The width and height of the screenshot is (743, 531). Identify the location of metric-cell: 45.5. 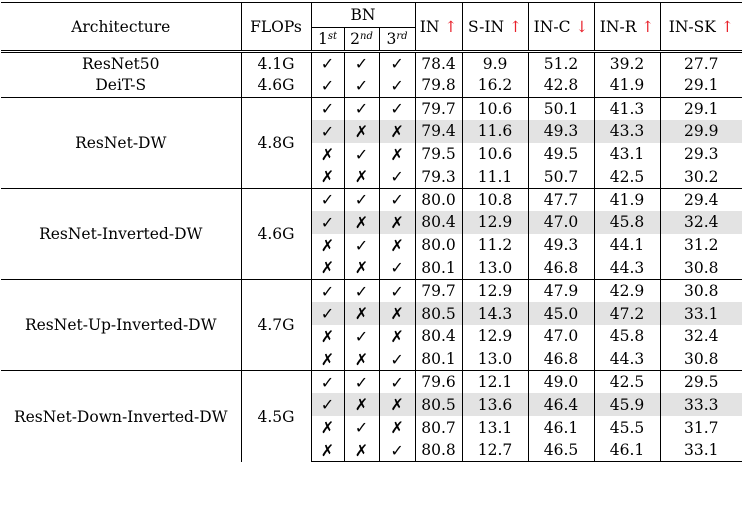
(627, 428).